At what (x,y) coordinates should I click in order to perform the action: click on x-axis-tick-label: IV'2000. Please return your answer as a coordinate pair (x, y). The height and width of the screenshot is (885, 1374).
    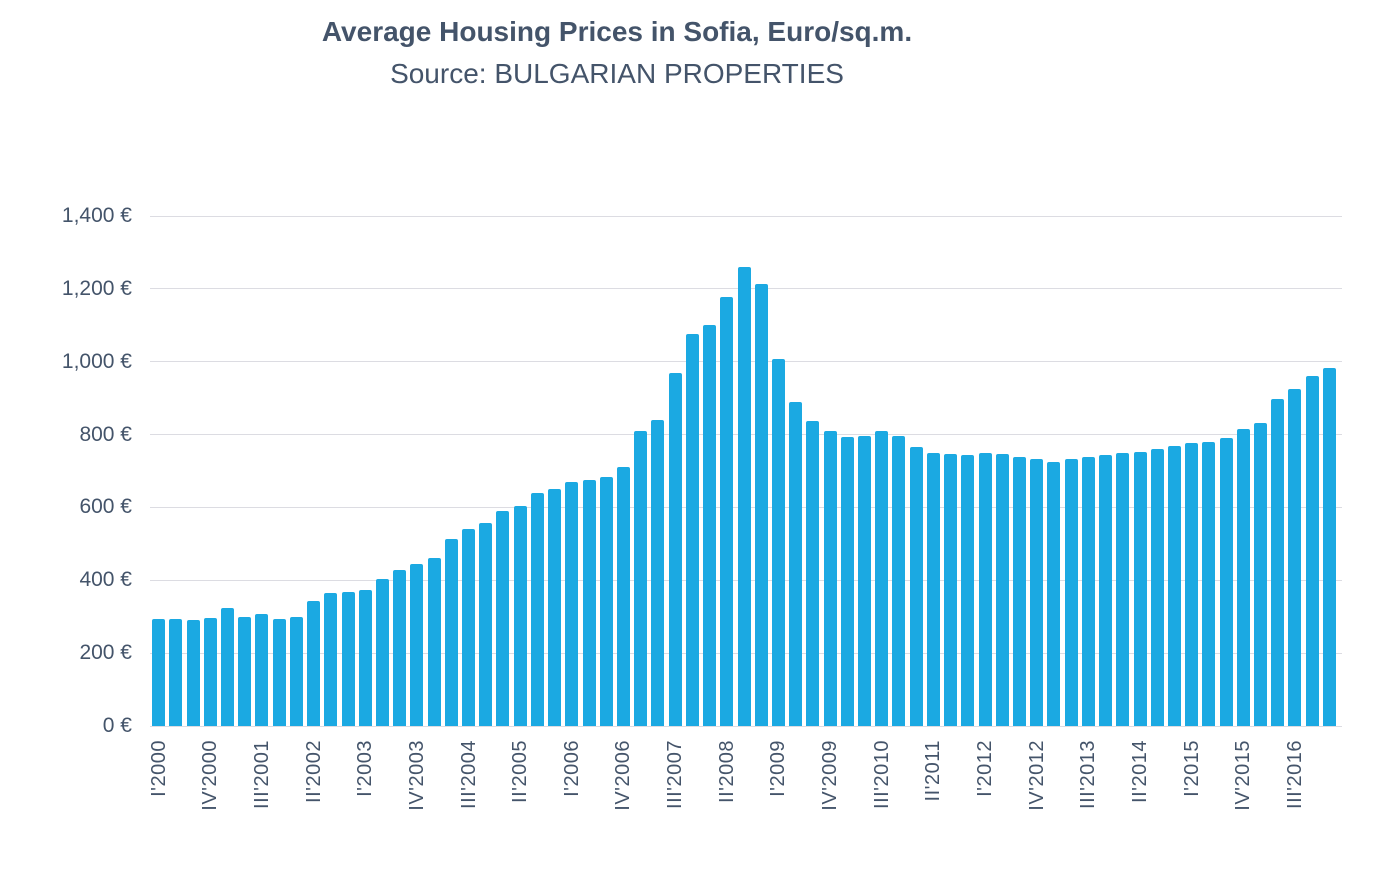
    Looking at the image, I should click on (210, 775).